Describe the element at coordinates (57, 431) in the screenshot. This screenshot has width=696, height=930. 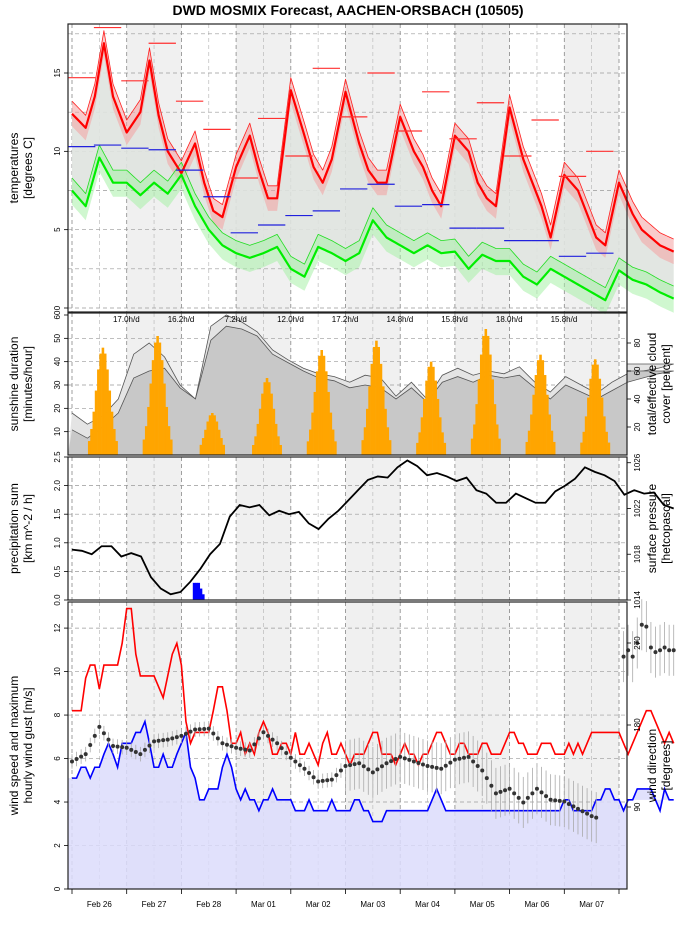
I see `sunshine-tick-label: 10` at that location.